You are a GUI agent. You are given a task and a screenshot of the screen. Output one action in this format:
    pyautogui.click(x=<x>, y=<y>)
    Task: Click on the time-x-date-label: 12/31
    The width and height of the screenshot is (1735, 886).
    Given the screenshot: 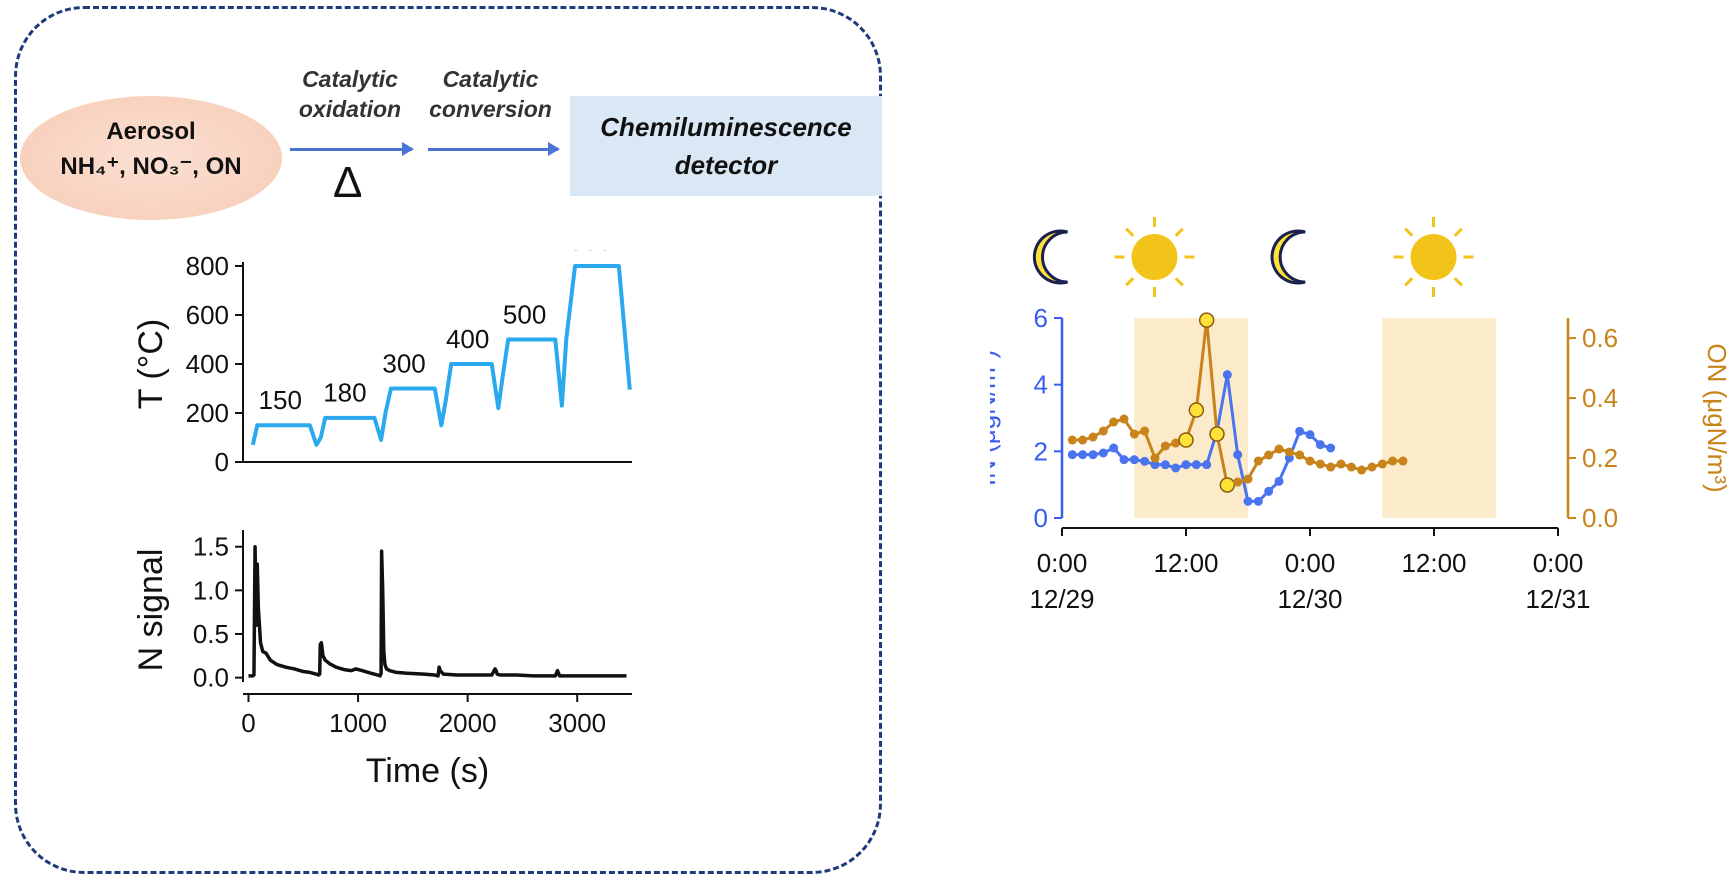 What is the action you would take?
    pyautogui.click(x=1557, y=599)
    